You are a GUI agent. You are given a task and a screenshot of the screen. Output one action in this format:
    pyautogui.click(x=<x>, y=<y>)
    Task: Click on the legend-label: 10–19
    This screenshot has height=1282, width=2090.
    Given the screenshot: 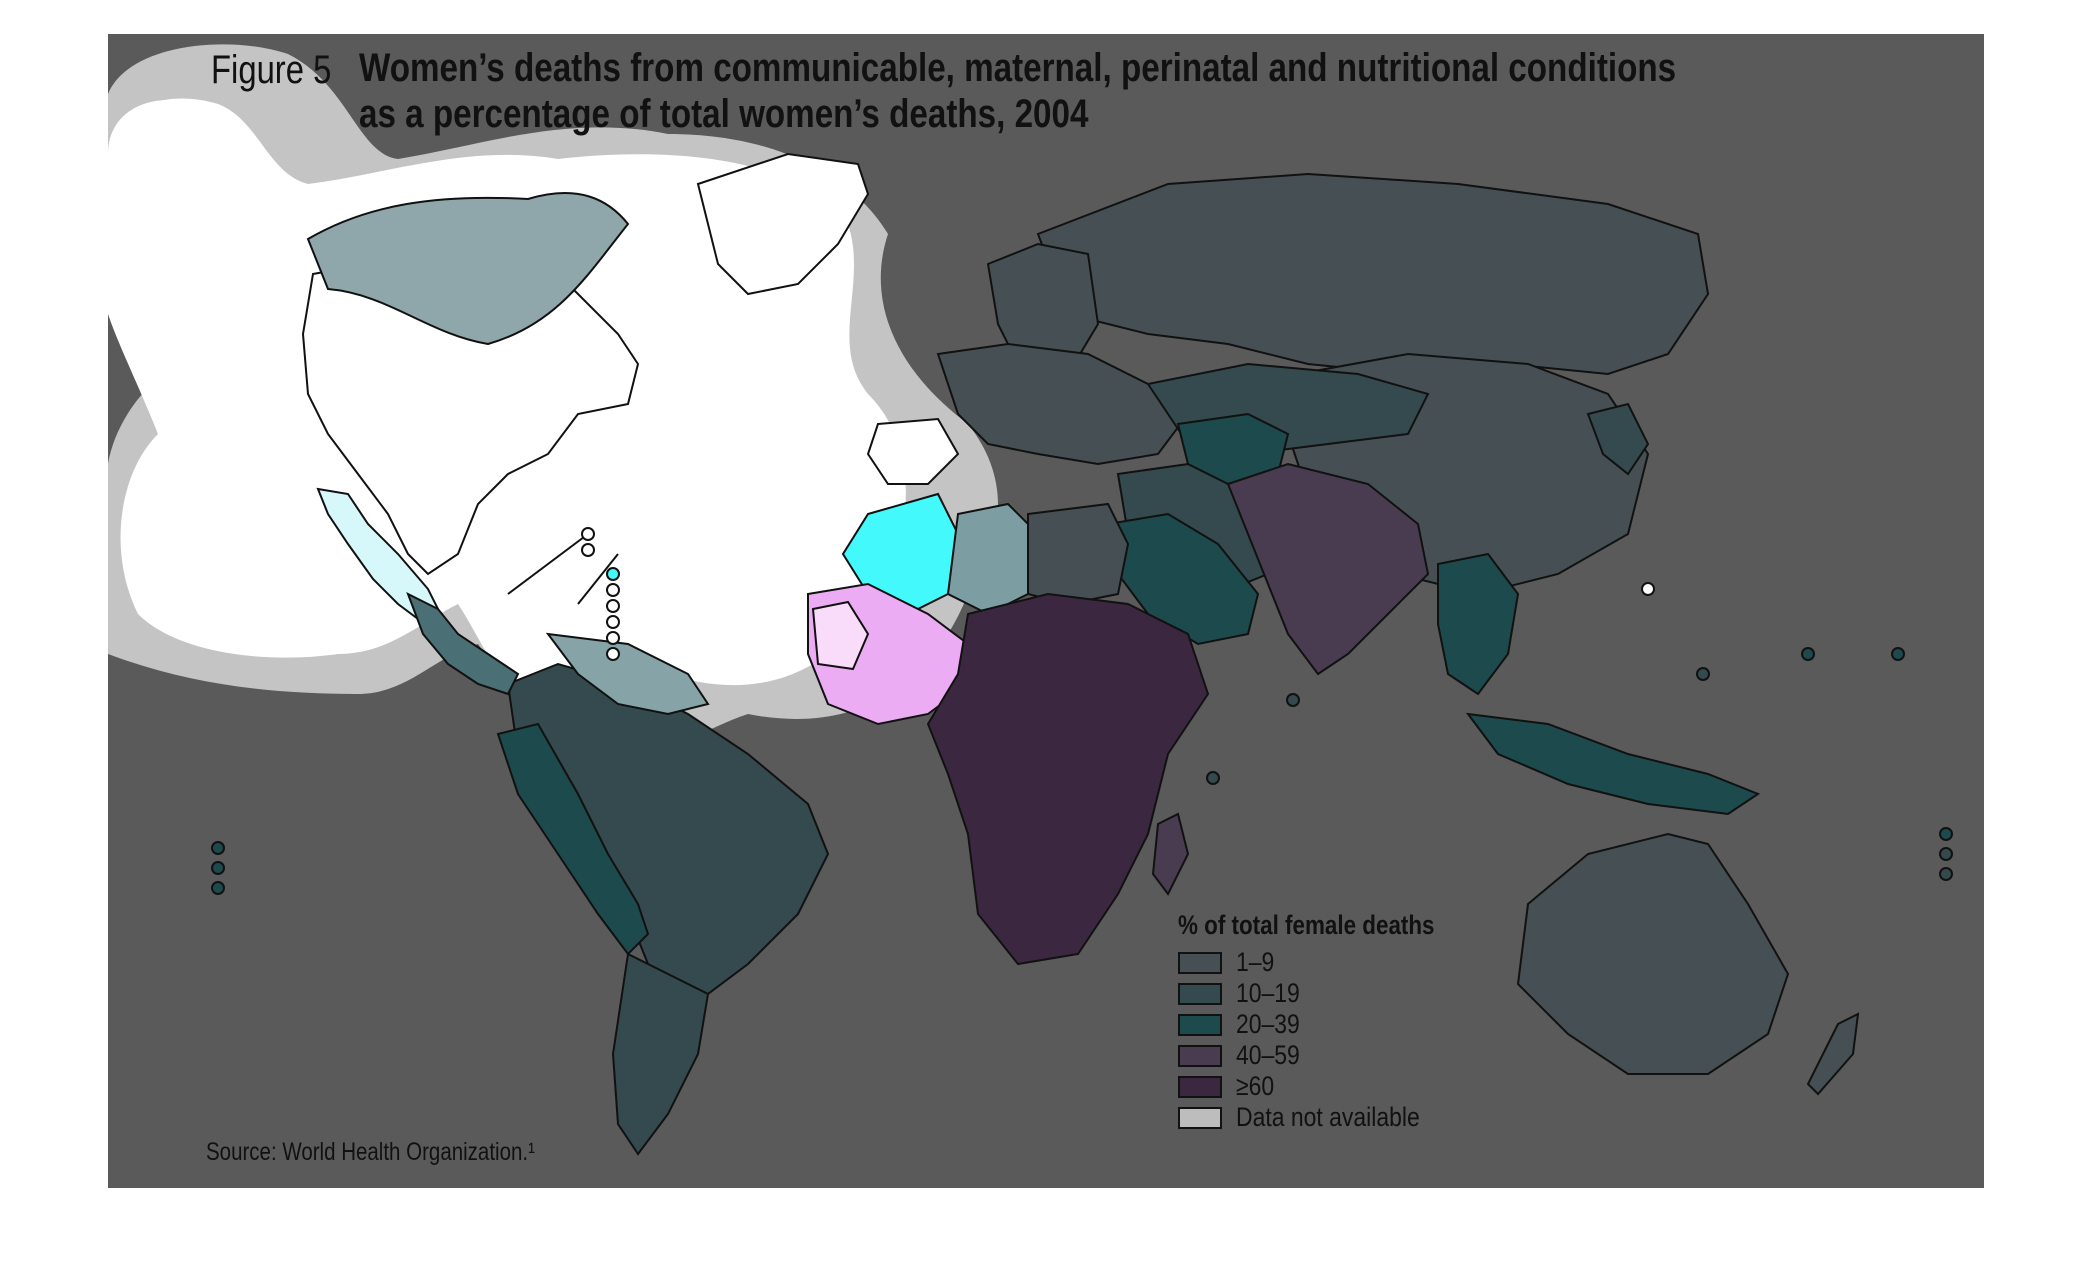 What is the action you would take?
    pyautogui.click(x=1268, y=993)
    